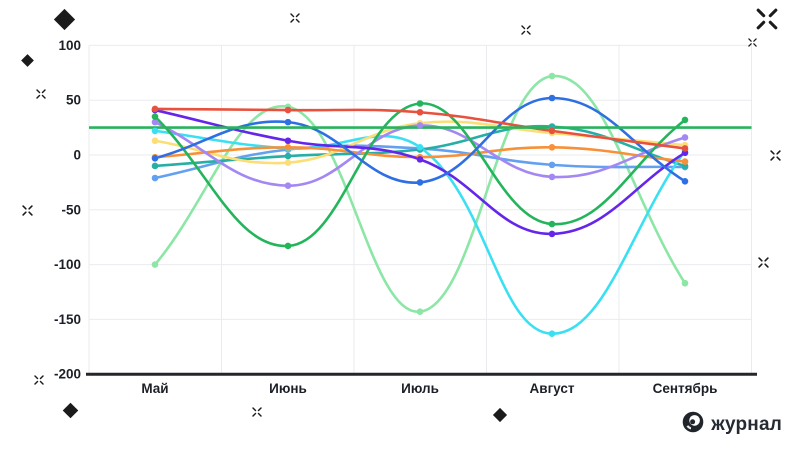 This screenshot has height=450, width=800. Describe the element at coordinates (67, 264) in the screenshot. I see `y-tick-label: -100` at that location.